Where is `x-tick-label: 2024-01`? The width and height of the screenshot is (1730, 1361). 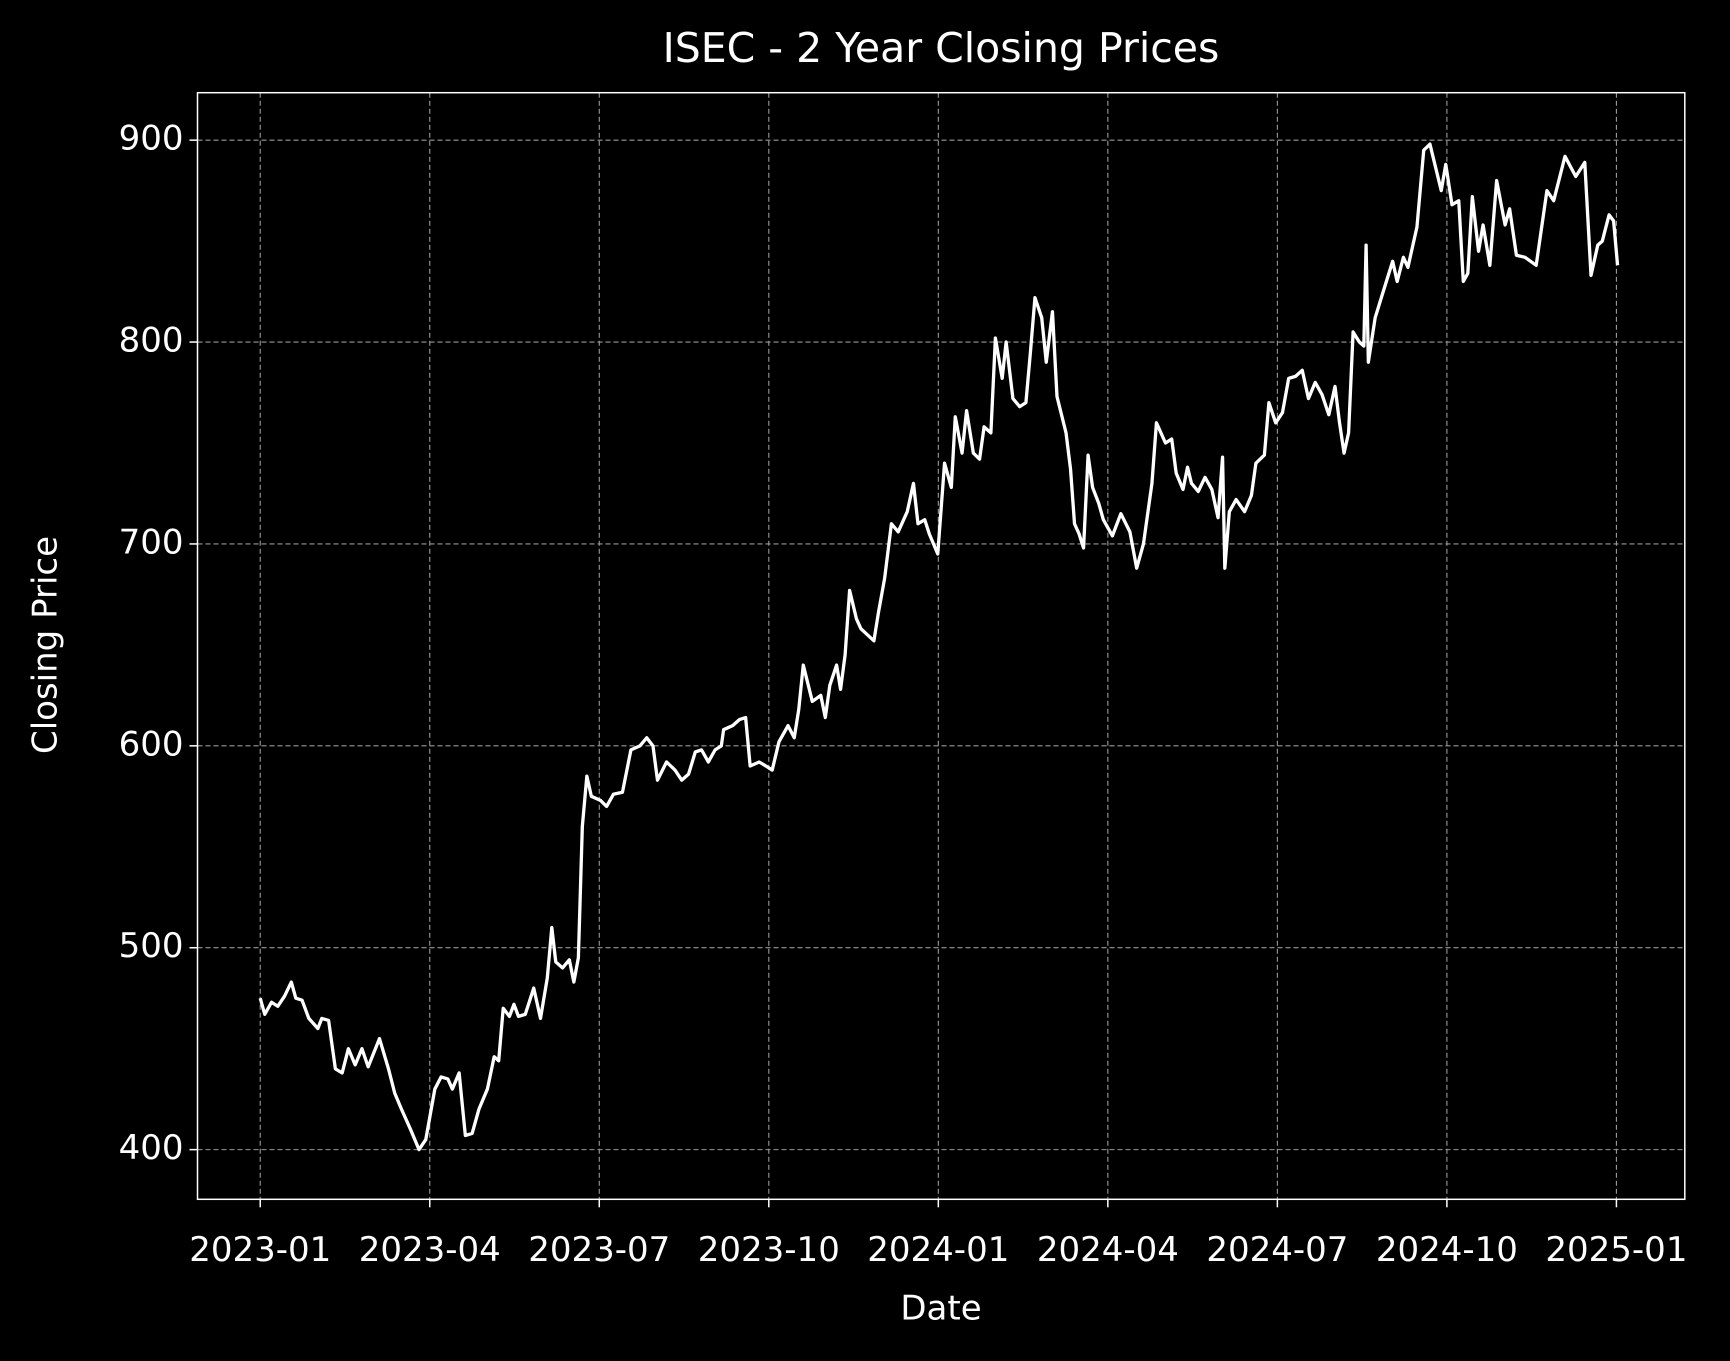
x-tick-label: 2024-01 is located at coordinates (938, 1250).